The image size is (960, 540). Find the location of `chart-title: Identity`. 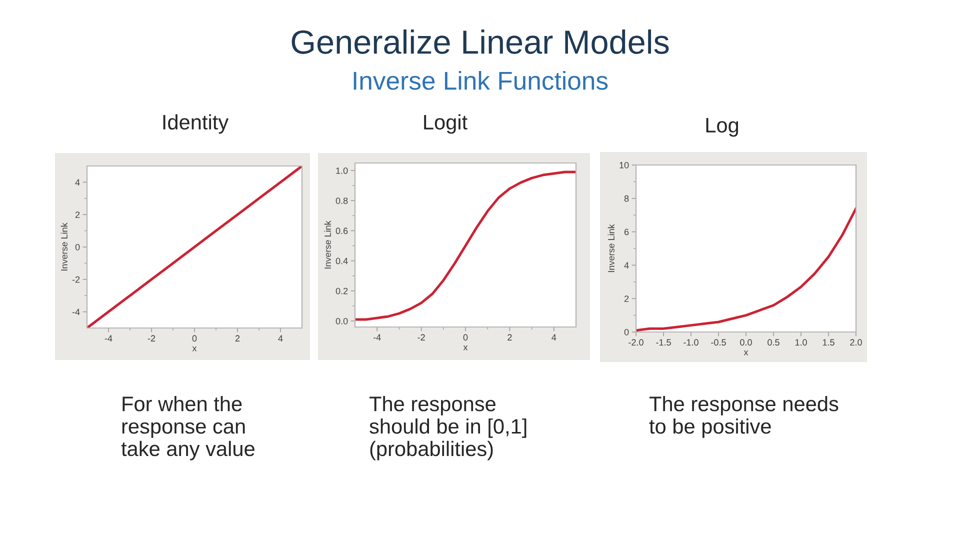

chart-title: Identity is located at coordinates (196, 124).